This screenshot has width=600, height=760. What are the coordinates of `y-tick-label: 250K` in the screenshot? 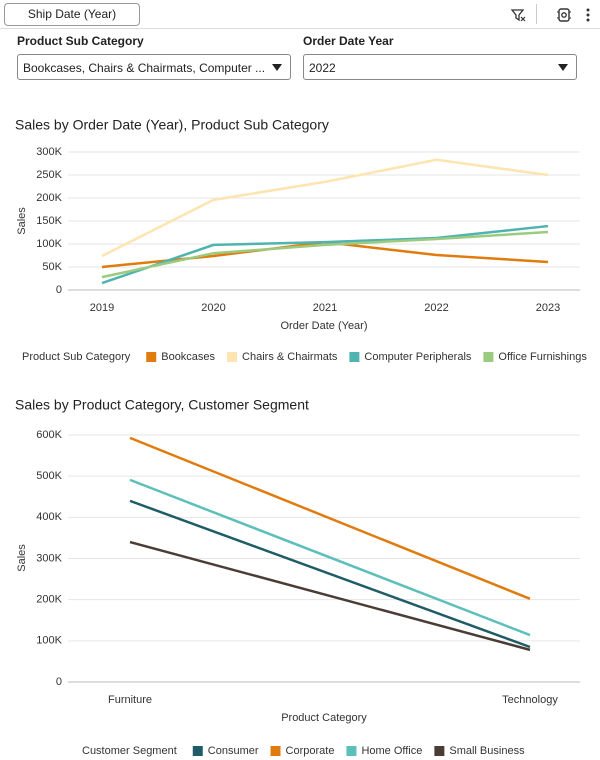 It's located at (49, 175).